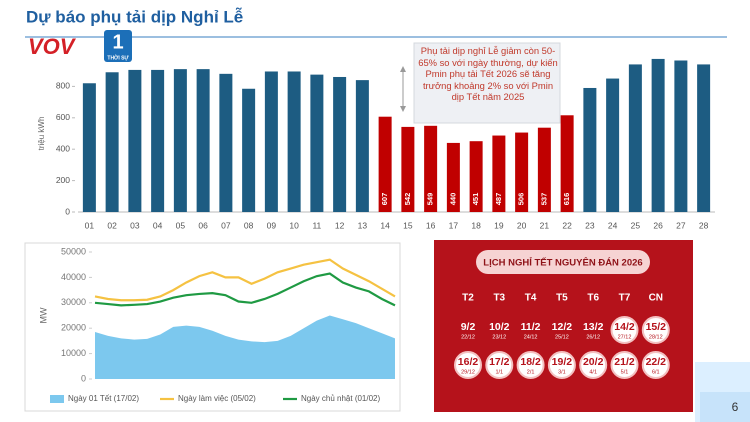 The image size is (750, 422). What do you see at coordinates (272, 225) in the screenshot?
I see `x-tick-label: 09` at bounding box center [272, 225].